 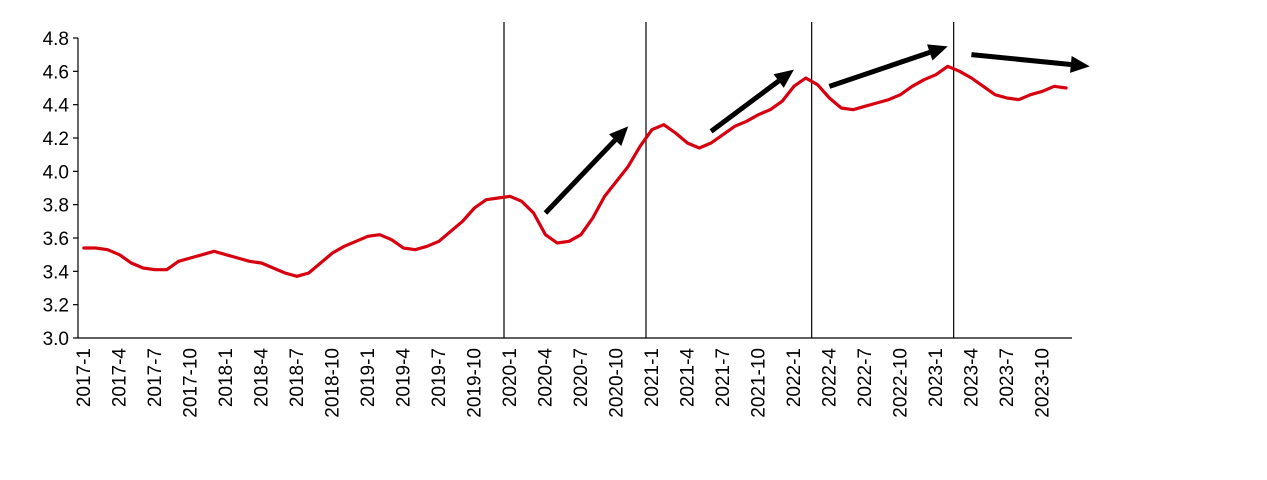 I want to click on y-tick-label: 3.8, so click(x=56, y=206).